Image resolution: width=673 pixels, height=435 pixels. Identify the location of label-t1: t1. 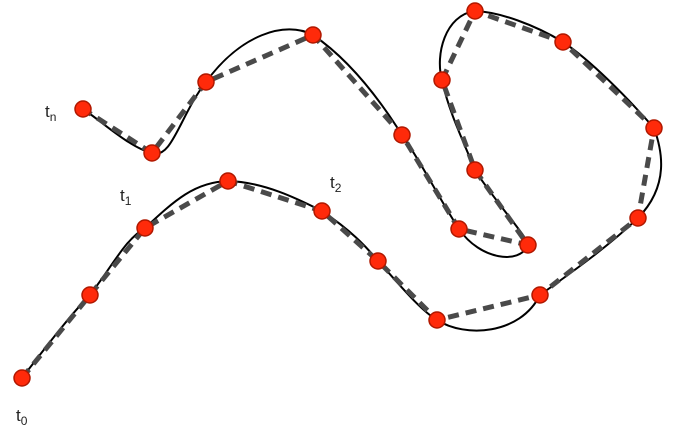
(126, 197).